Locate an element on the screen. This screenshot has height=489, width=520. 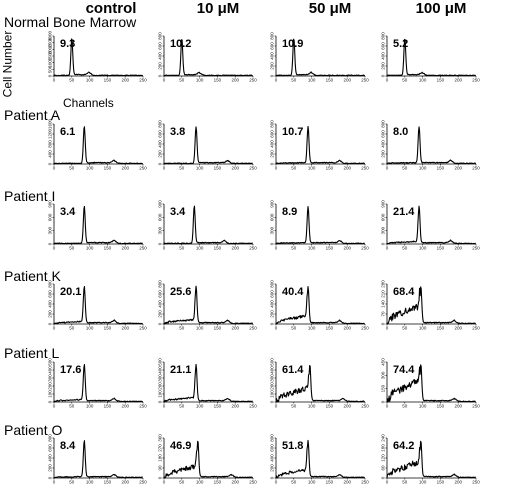
y-tick-label: 1000 is located at coordinates (50, 62).